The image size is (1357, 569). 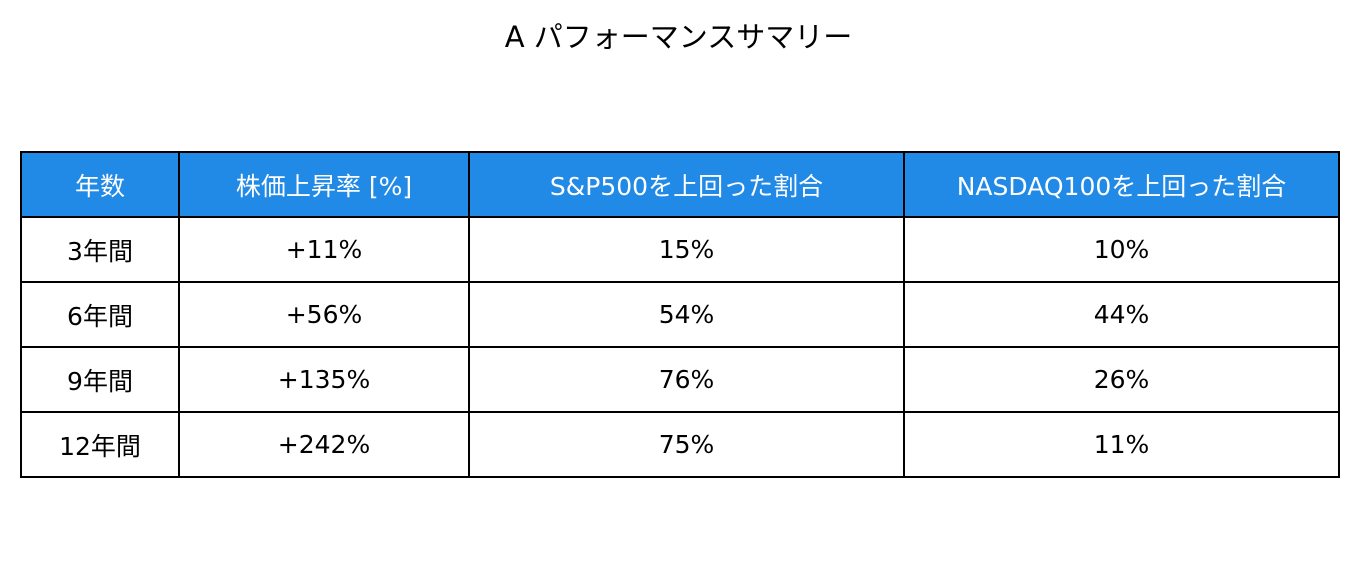 What do you see at coordinates (686, 249) in the screenshot?
I see `table-cell: 15%` at bounding box center [686, 249].